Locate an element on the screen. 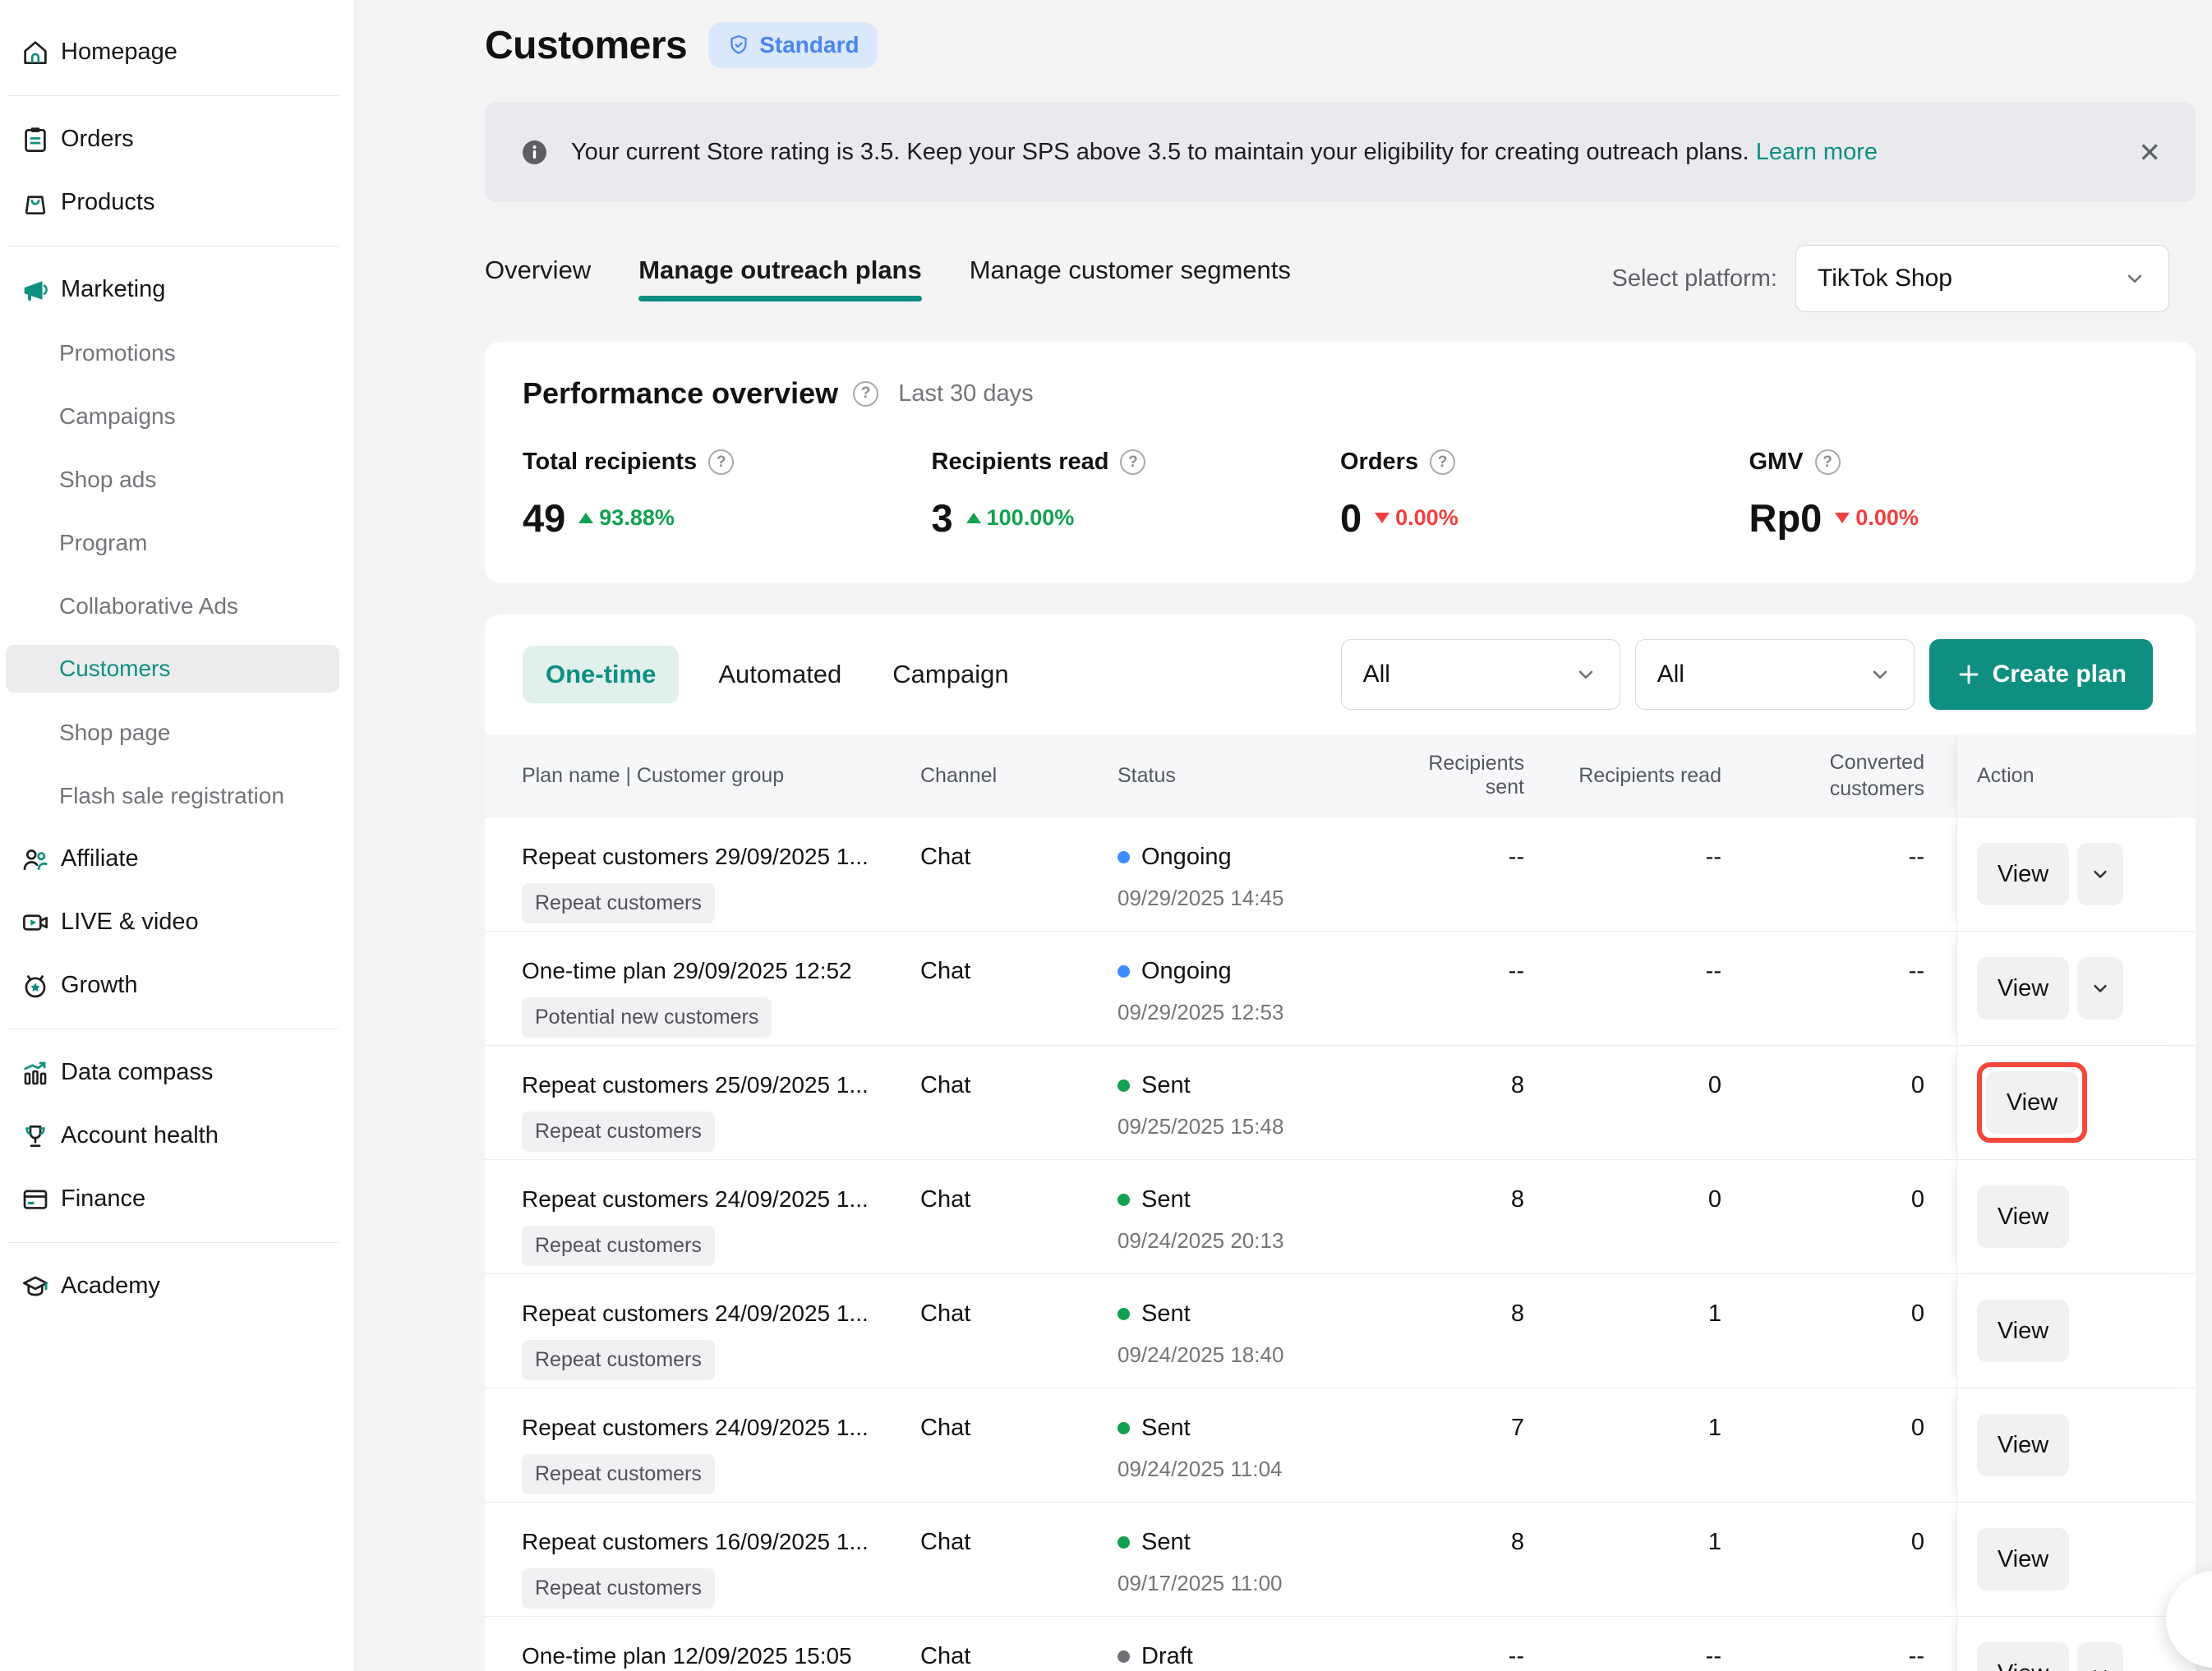 Image resolution: width=2212 pixels, height=1671 pixels. column-header-converted-customers: Converted customers is located at coordinates (1822, 775).